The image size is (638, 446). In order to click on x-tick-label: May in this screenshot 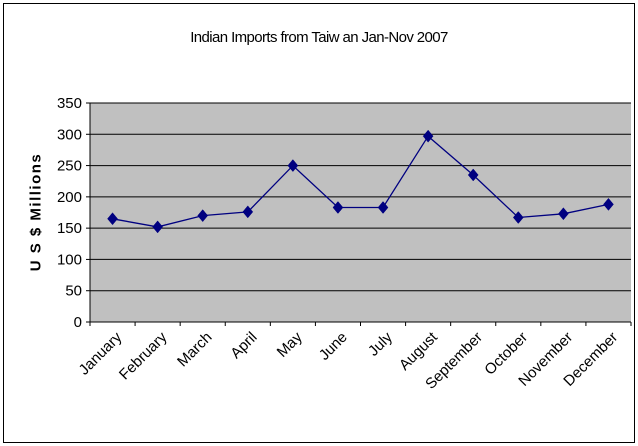, I will do `click(290, 344)`.